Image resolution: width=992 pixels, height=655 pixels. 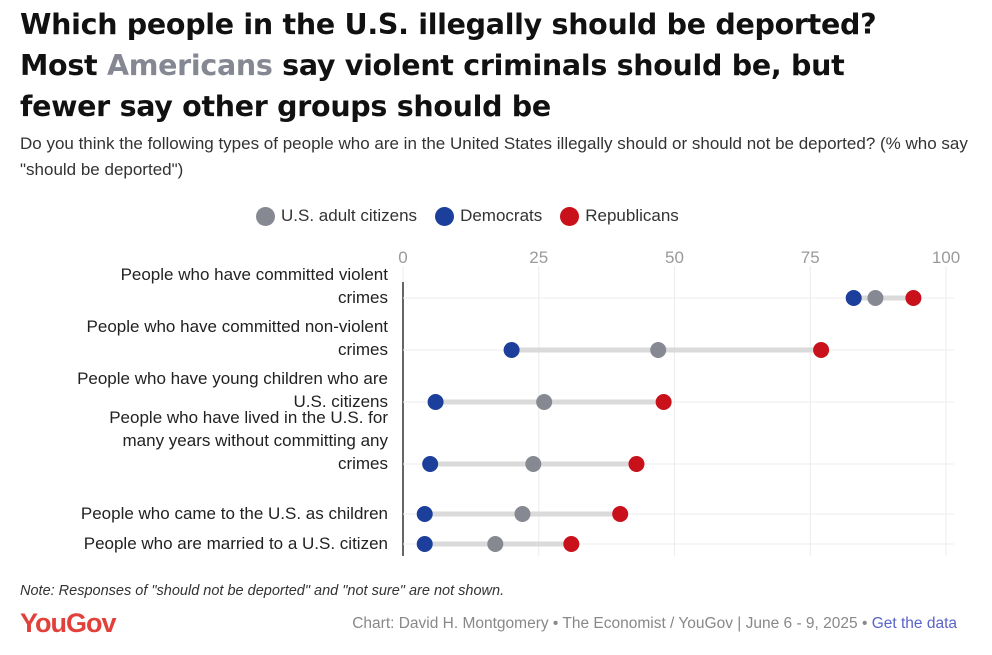 What do you see at coordinates (946, 257) in the screenshot?
I see `x-tick-label-100: 100` at bounding box center [946, 257].